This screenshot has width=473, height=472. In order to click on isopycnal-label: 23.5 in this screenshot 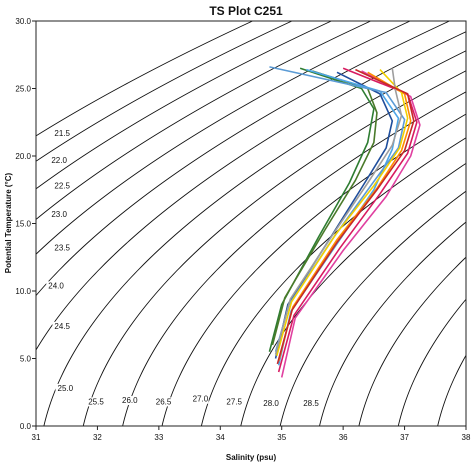, I will do `click(62, 248)`.